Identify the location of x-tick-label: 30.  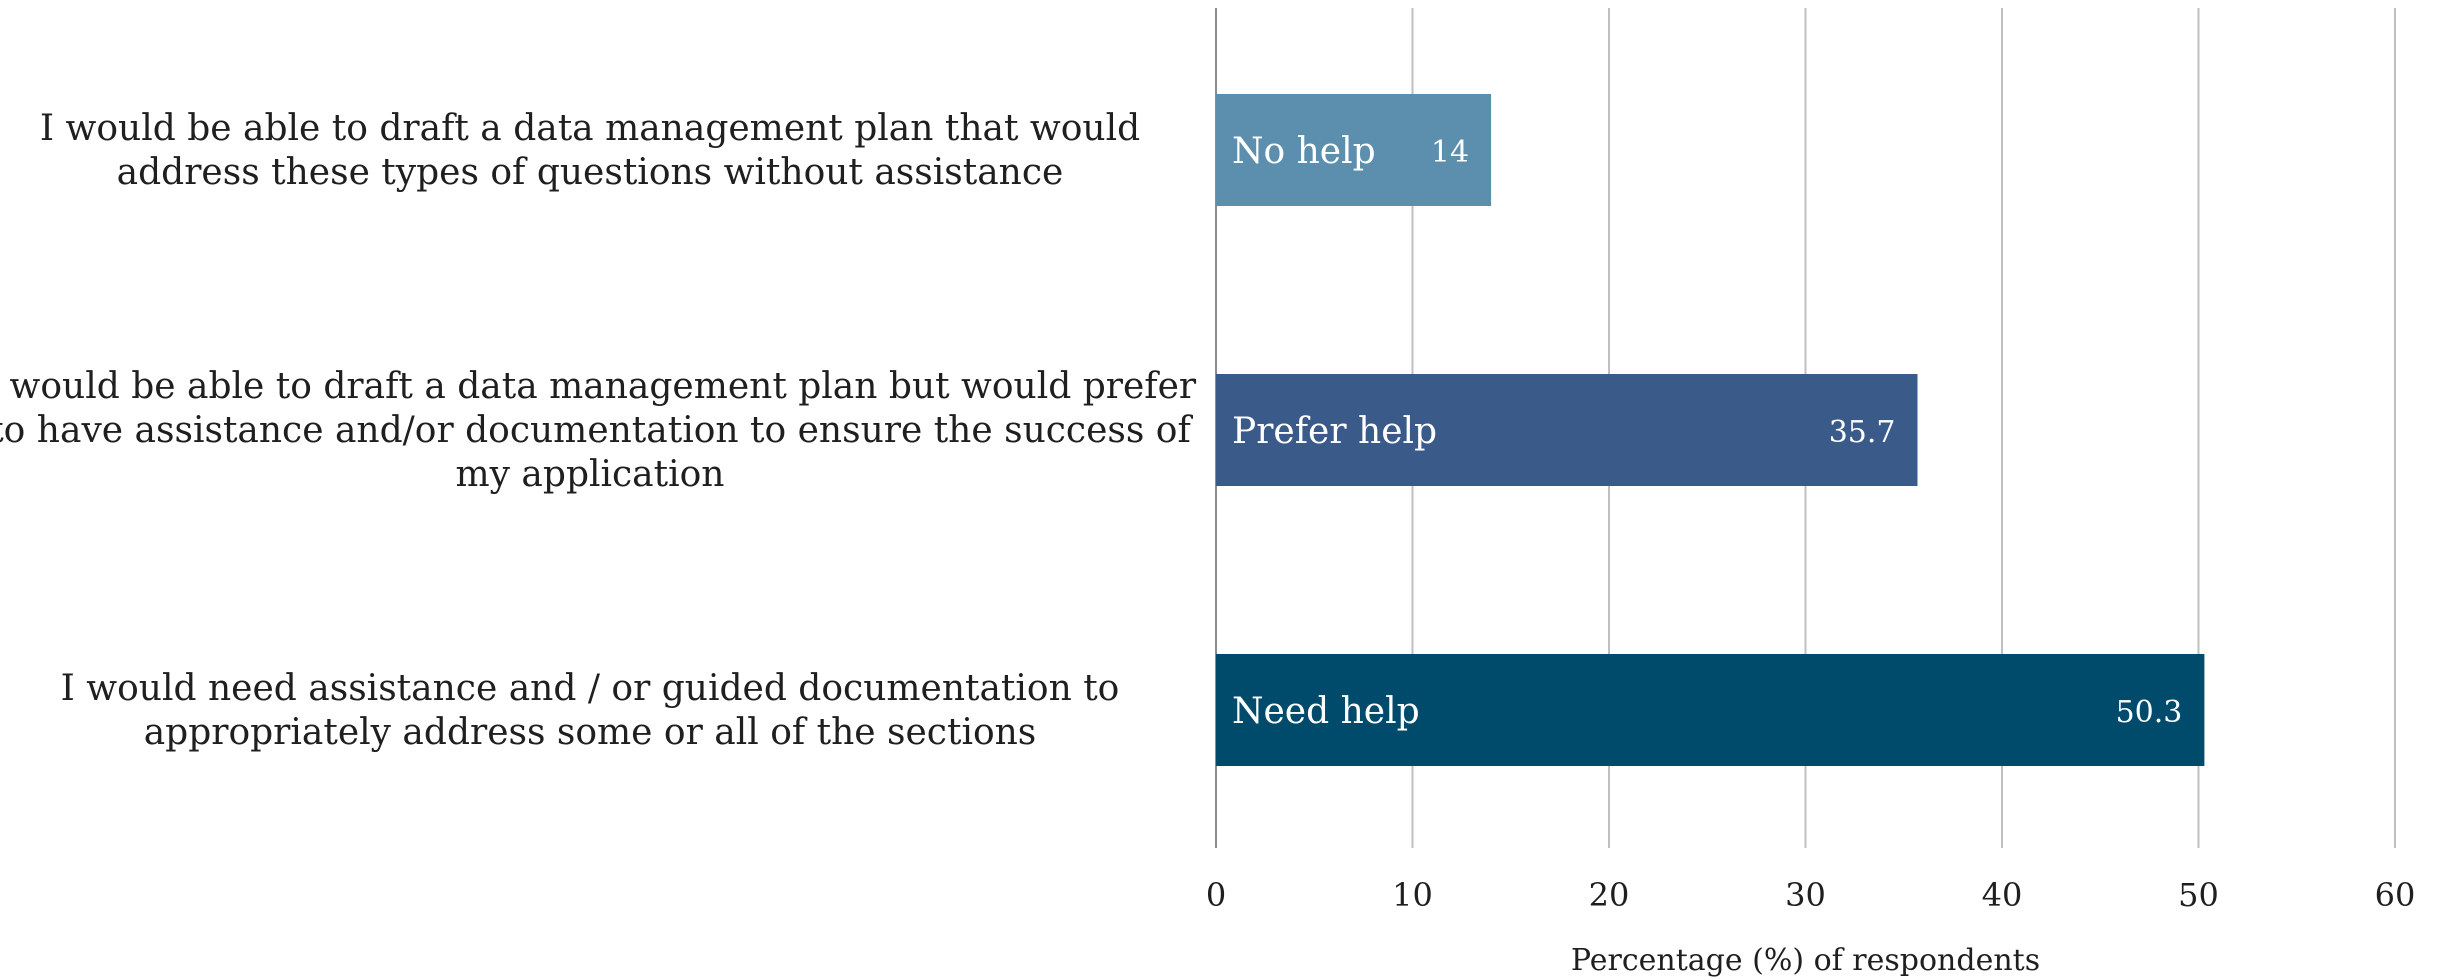
(1805, 895).